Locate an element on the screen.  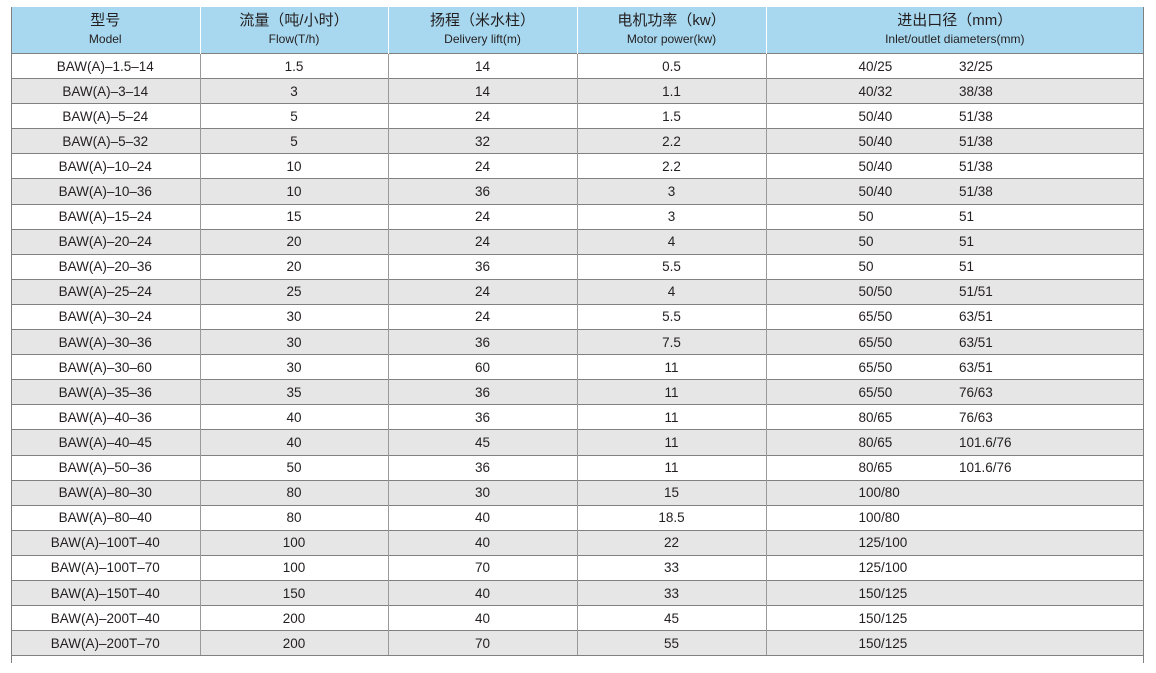
table-row: BAW(A)–200T–70 200 70 55 150/125 is located at coordinates (577, 643).